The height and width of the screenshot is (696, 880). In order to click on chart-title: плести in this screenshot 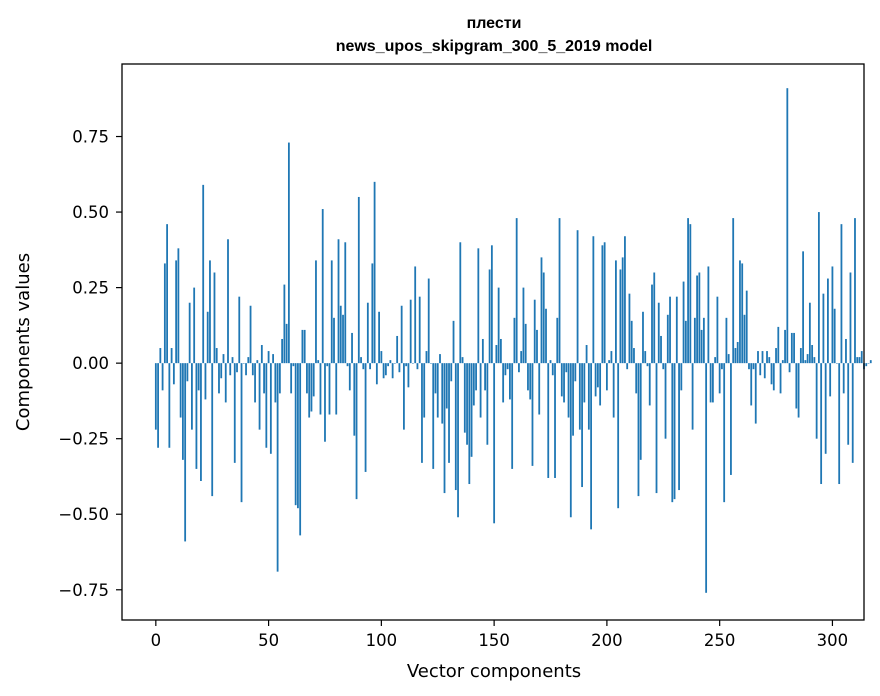, I will do `click(494, 23)`.